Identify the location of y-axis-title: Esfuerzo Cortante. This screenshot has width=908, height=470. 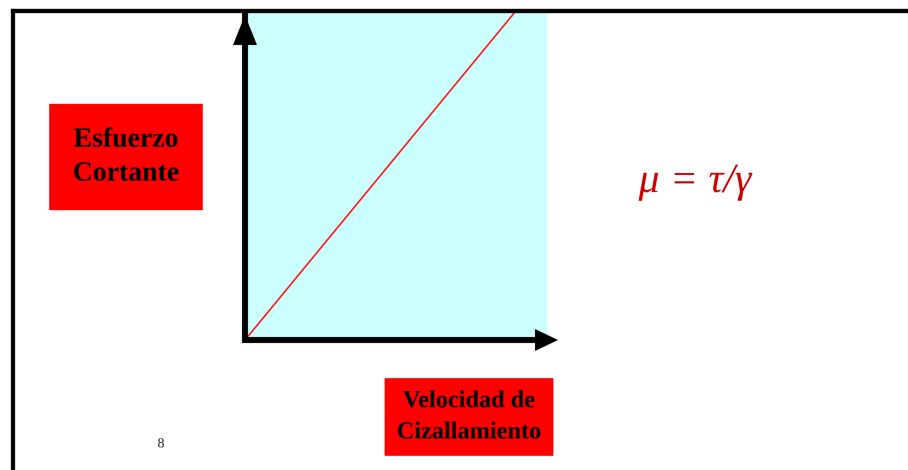
(126, 154).